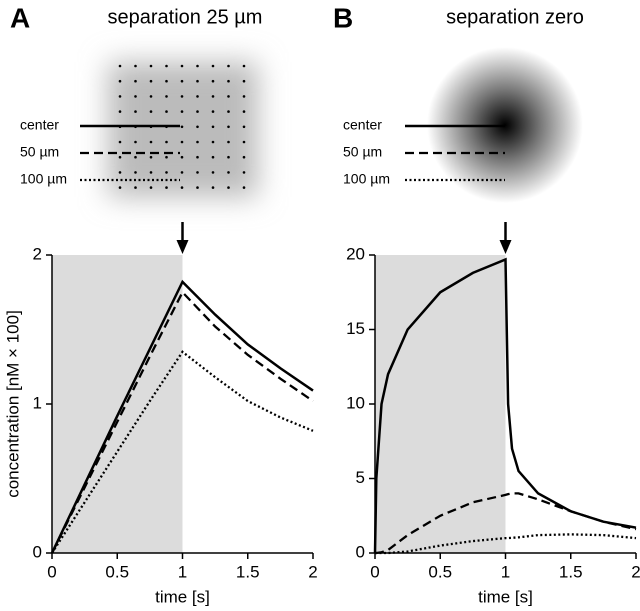 The image size is (640, 611). Describe the element at coordinates (506, 544) in the screenshot. I see `series-line` at that location.